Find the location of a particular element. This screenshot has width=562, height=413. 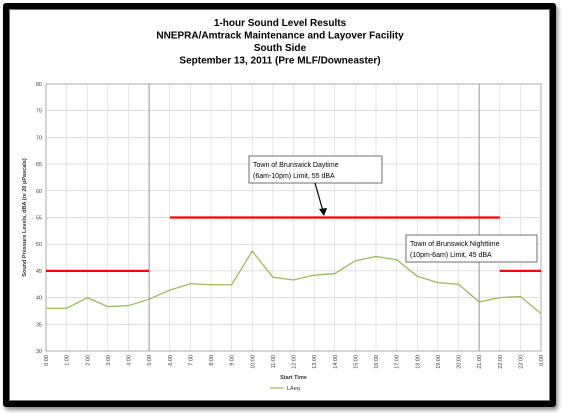

daytime-callout-box is located at coordinates (315, 169).